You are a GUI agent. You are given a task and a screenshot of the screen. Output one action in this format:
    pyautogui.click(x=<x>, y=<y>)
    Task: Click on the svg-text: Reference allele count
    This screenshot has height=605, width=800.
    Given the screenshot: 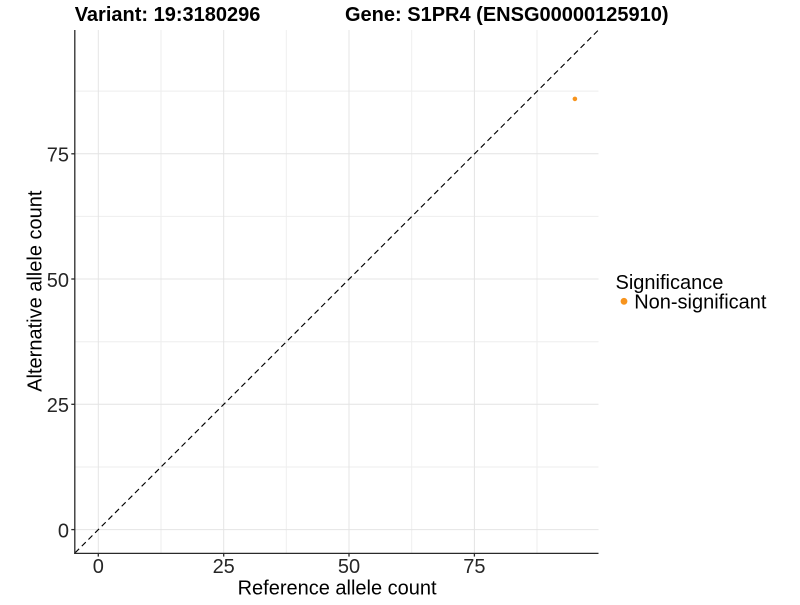 What is the action you would take?
    pyautogui.click(x=337, y=588)
    